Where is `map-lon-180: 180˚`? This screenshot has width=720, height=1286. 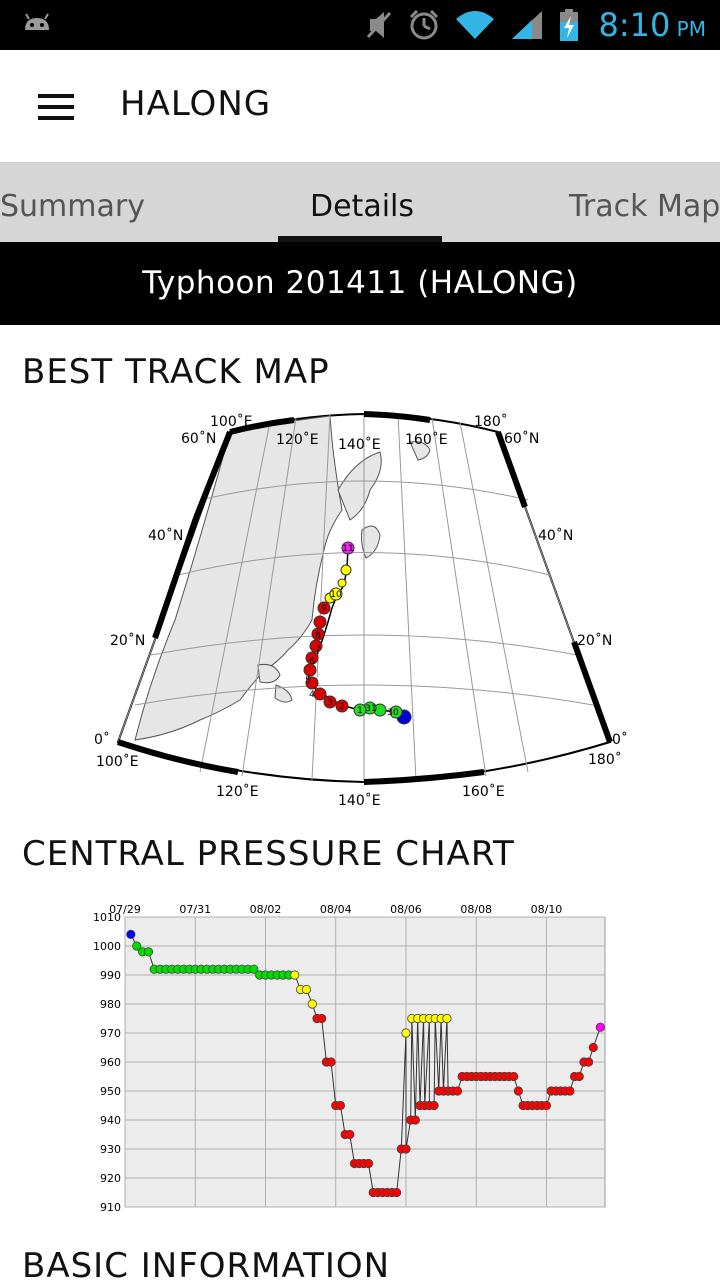 map-lon-180: 180˚ is located at coordinates (491, 421).